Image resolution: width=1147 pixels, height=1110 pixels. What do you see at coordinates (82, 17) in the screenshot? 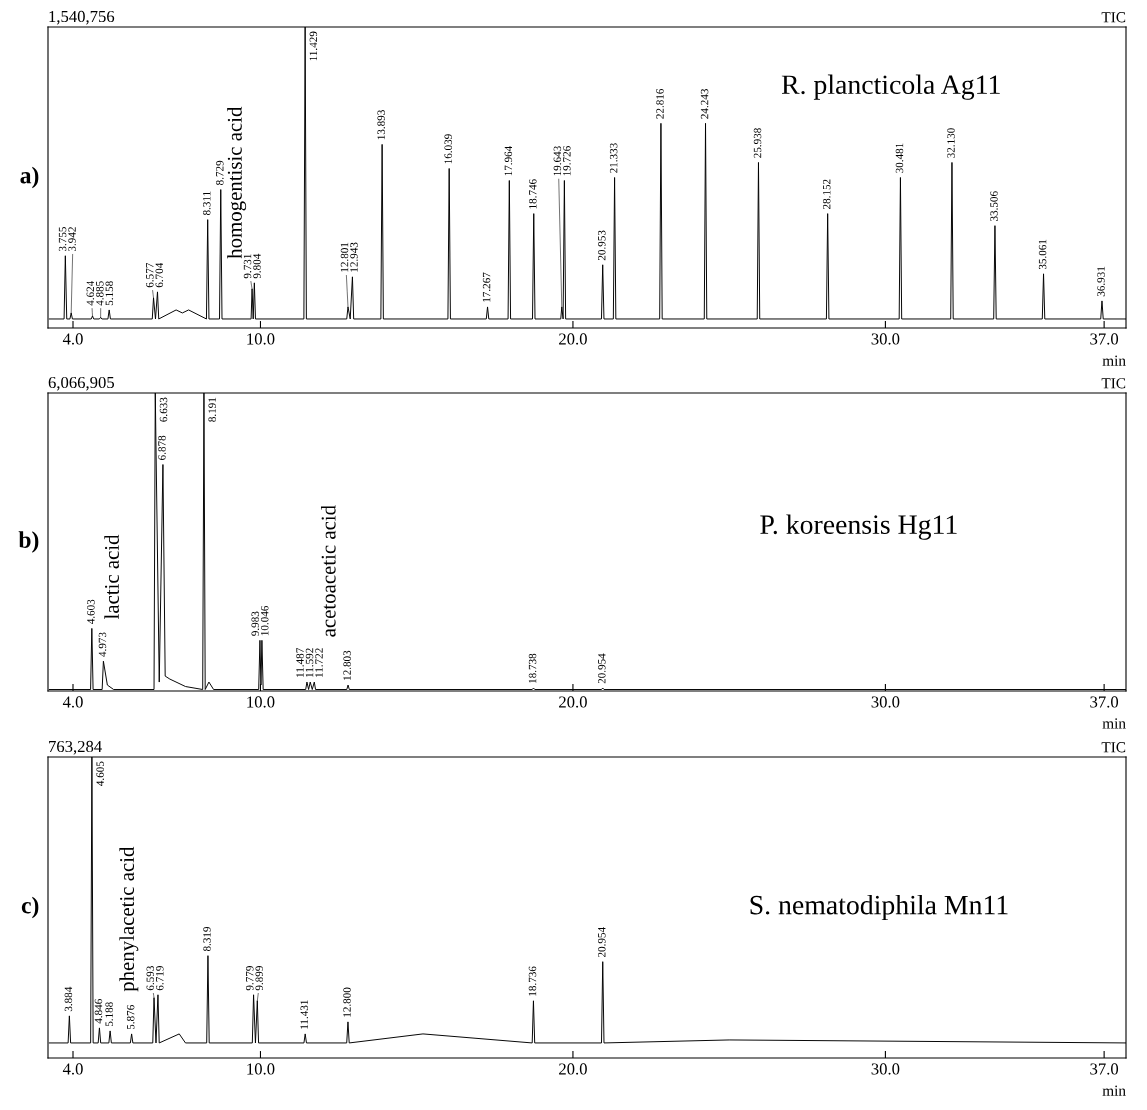
I see `text: 1,540,756` at bounding box center [82, 17].